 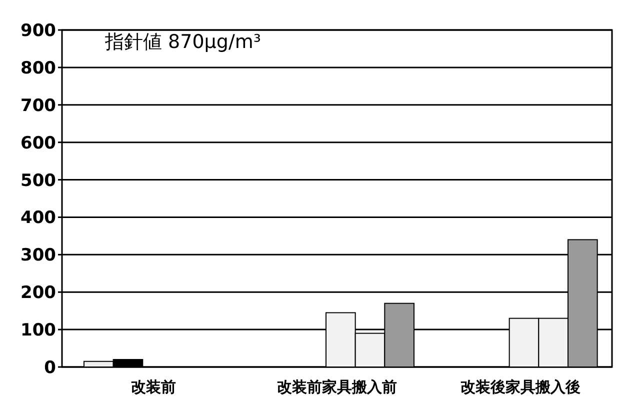 I want to click on y-tick-label: 0, so click(x=50, y=368).